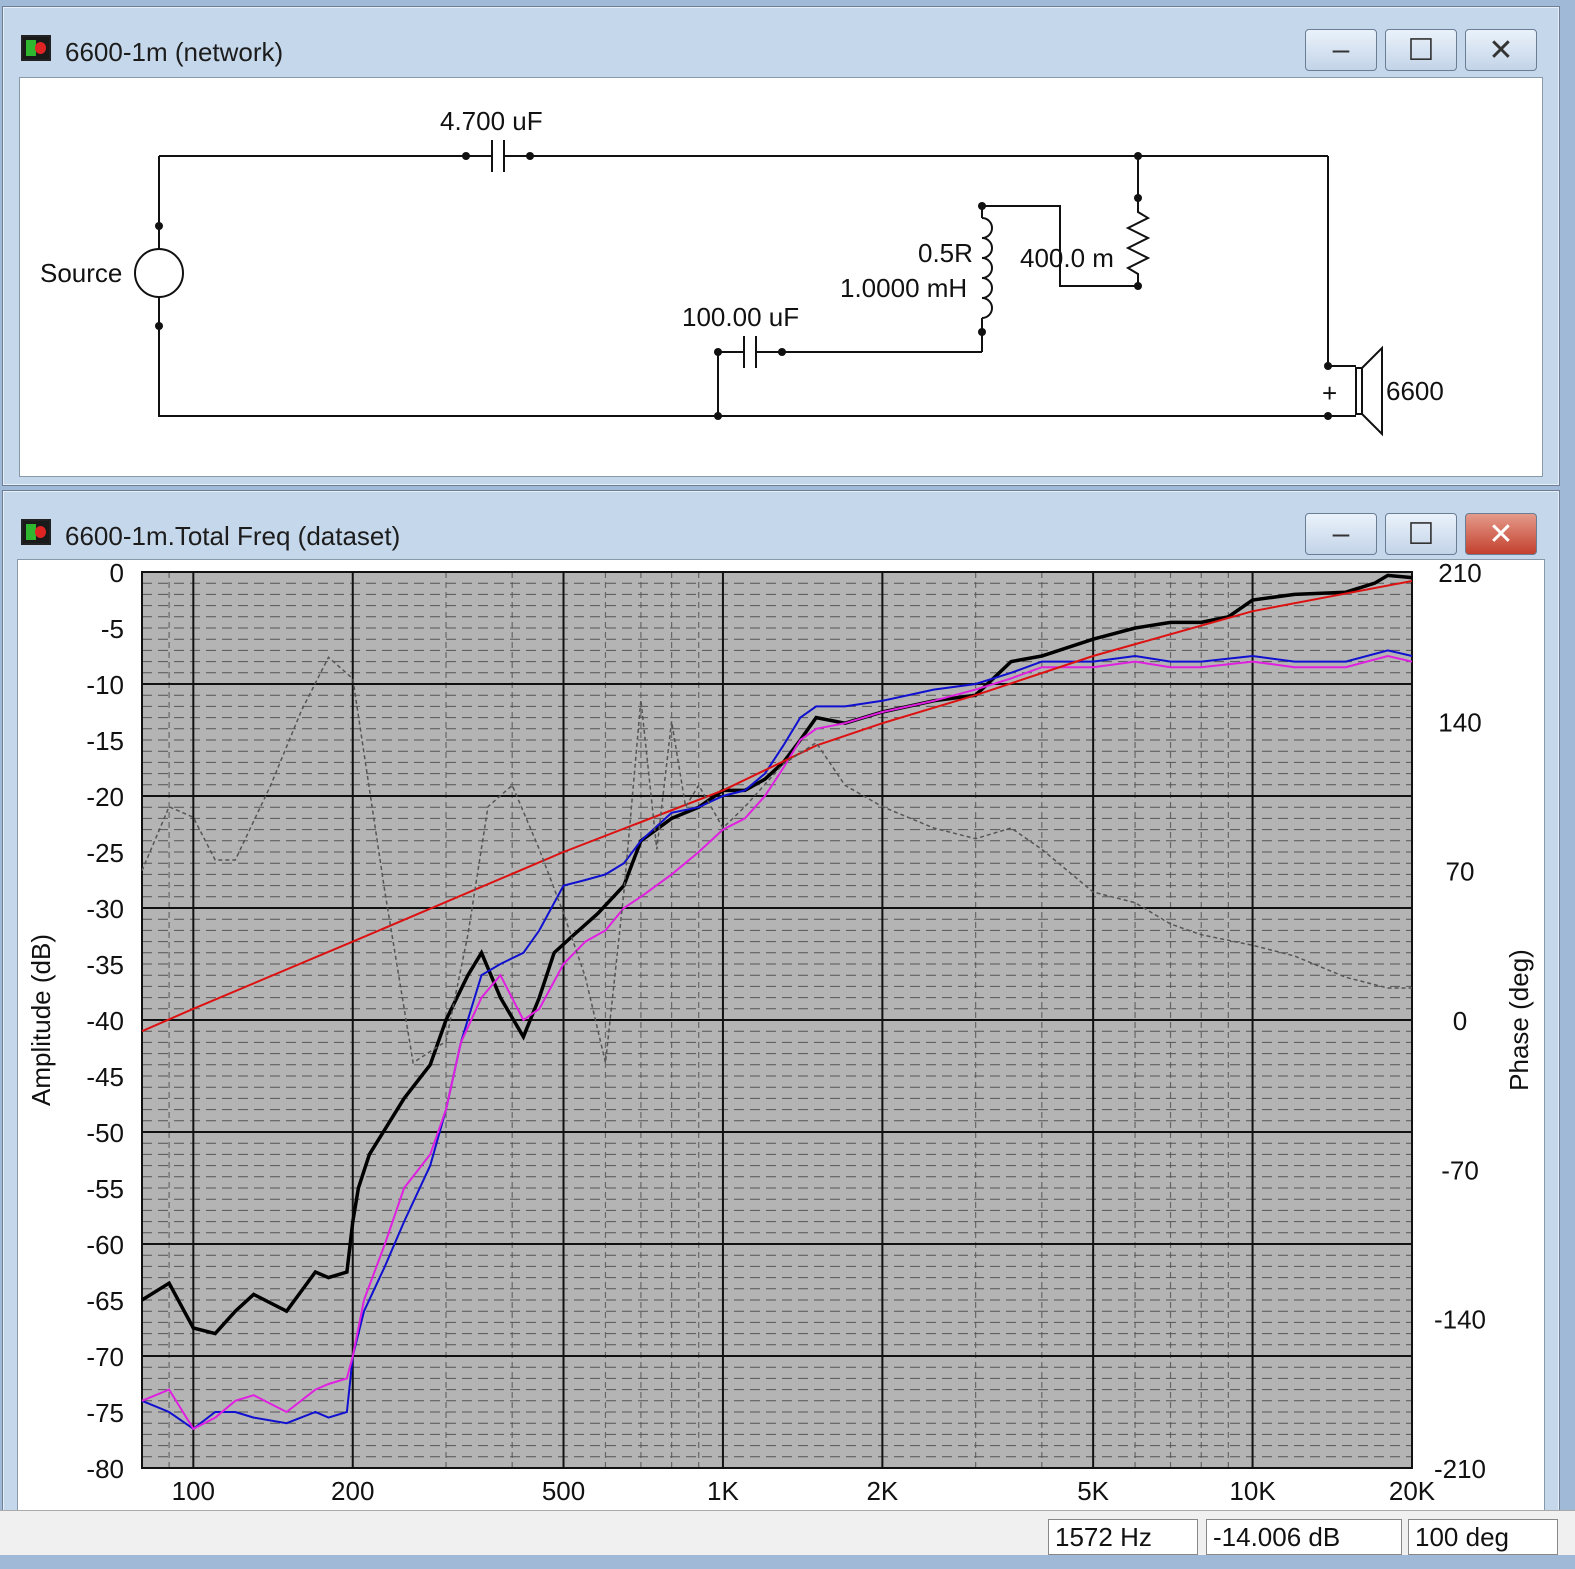  Describe the element at coordinates (105, 1245) in the screenshot. I see `y-tick-label: -60` at that location.